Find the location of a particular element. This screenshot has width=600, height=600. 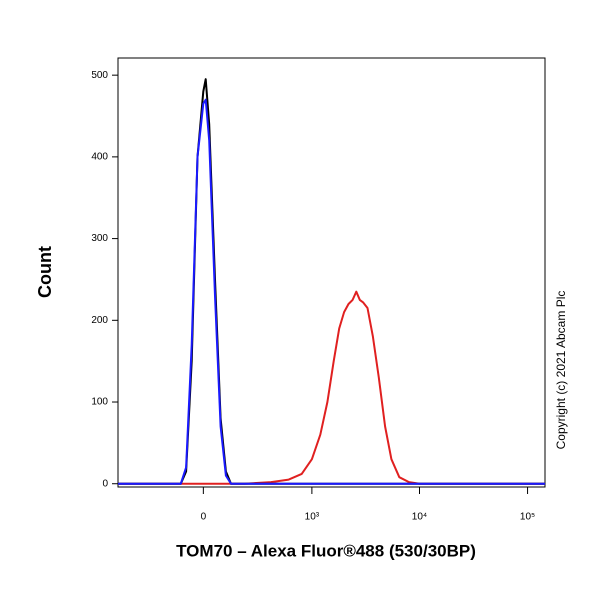

copyright: Copyright (c) 2021 Abcam Plc is located at coordinates (561, 370).